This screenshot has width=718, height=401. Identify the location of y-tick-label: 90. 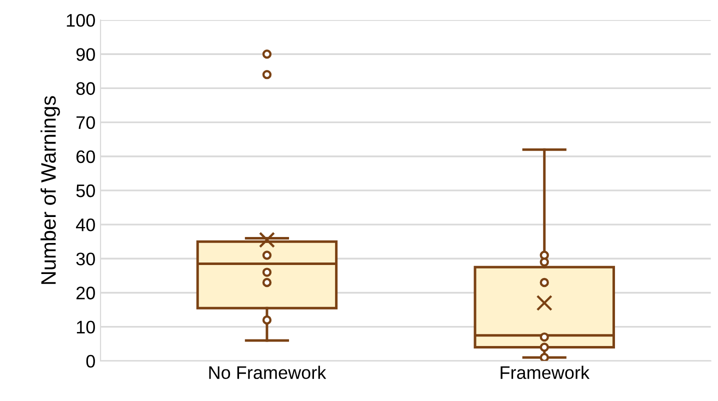
(85, 54).